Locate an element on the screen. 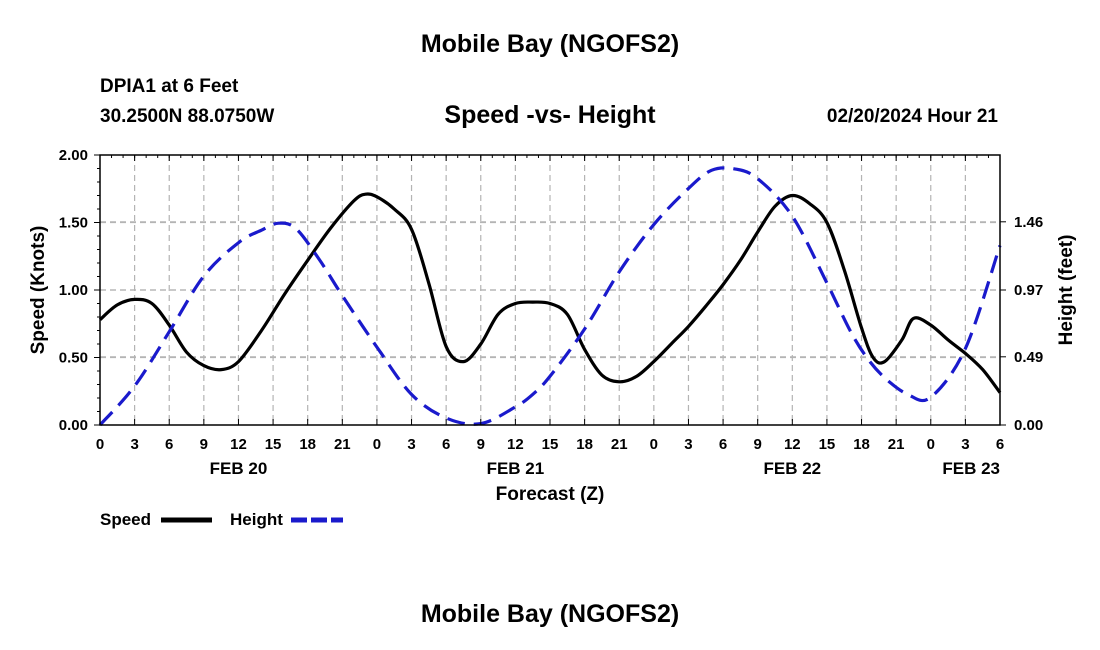 The image size is (1100, 650). y-left-tick-label: 0.00 is located at coordinates (73, 425).